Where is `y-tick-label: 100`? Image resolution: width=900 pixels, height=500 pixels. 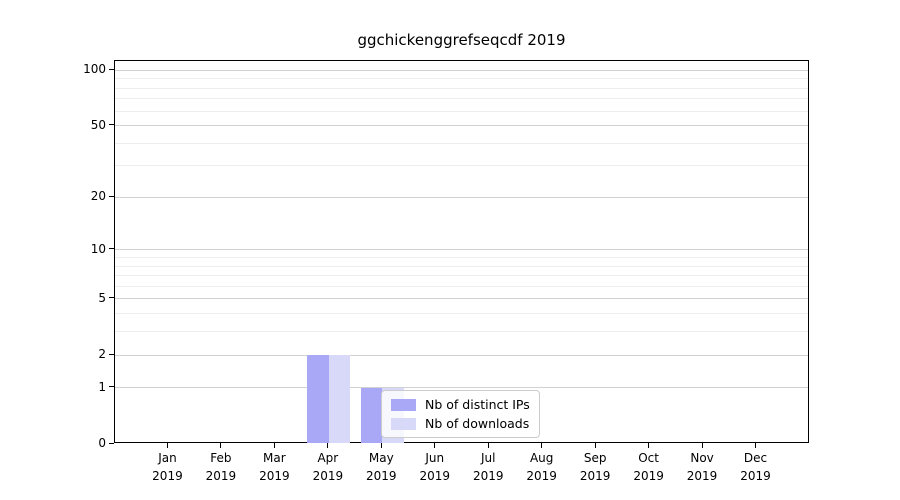
y-tick-label: 100 is located at coordinates (94, 69).